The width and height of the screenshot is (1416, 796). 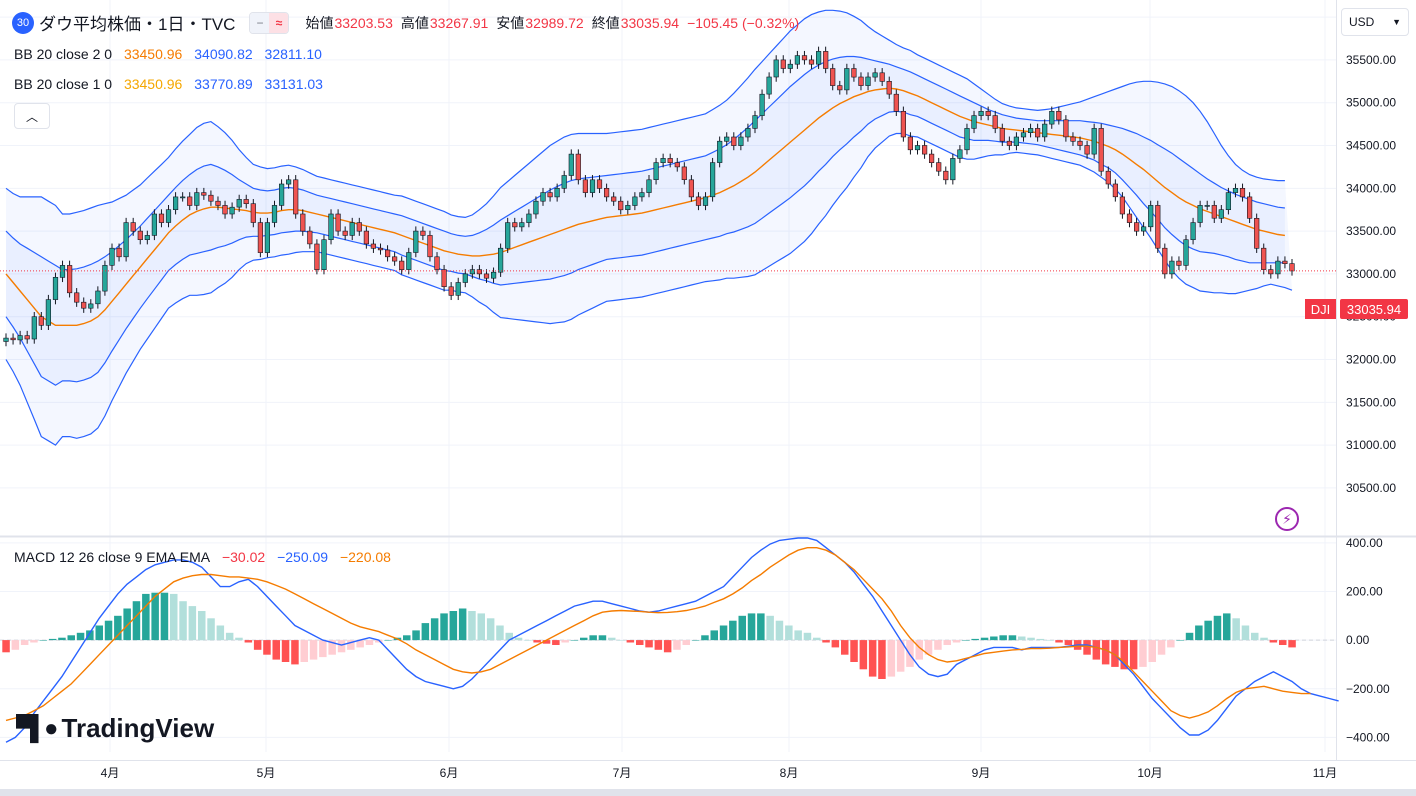 I want to click on time-axis-label: 7月, so click(x=622, y=773).